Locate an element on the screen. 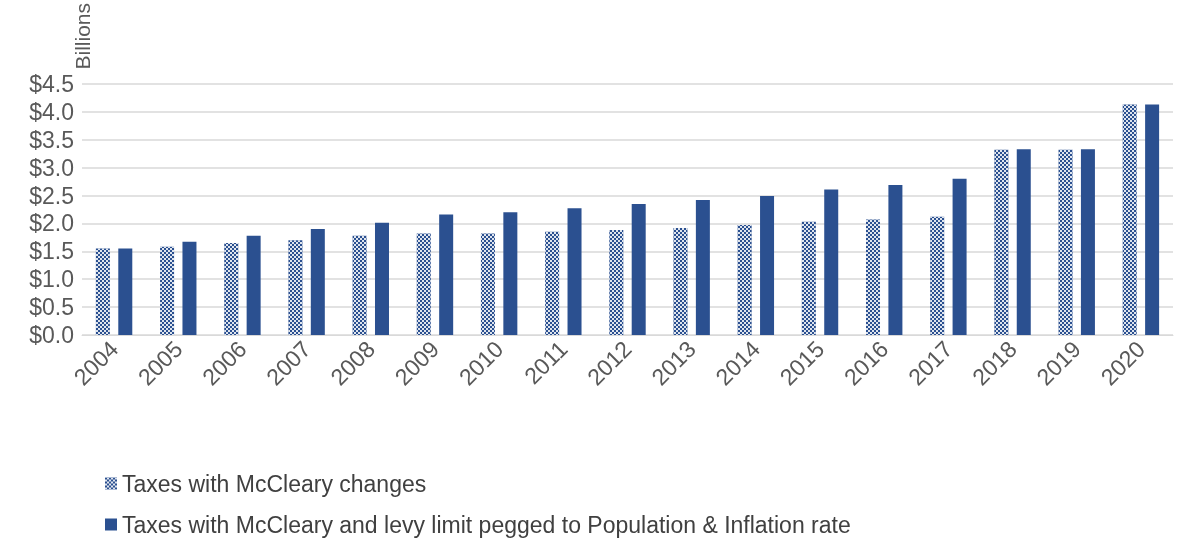 The image size is (1185, 546). y-tick-label: $0.5 is located at coordinates (51, 307).